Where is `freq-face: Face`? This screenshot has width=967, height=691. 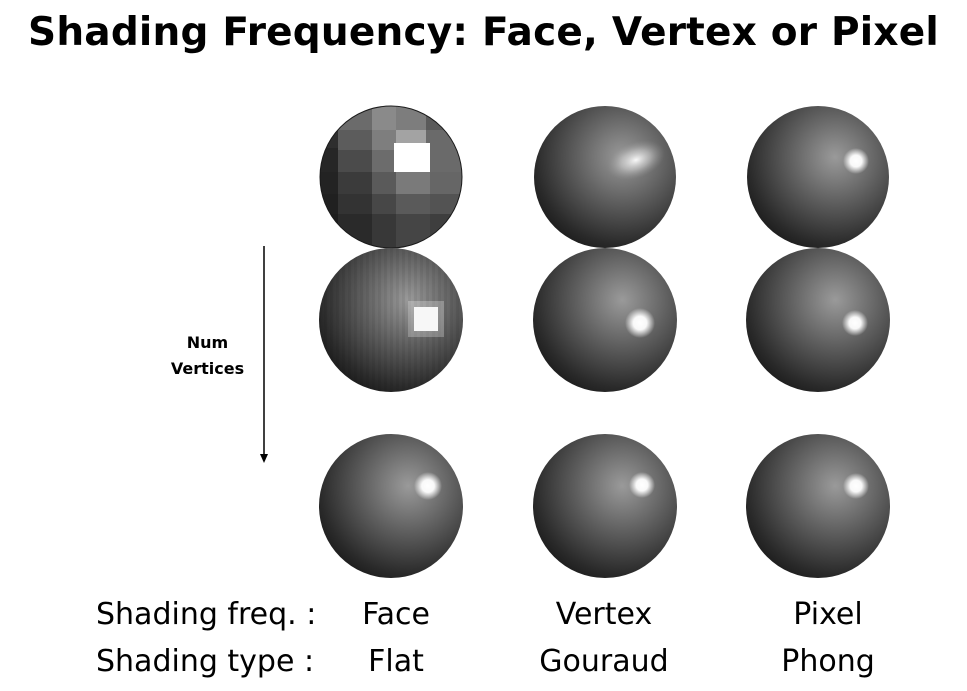 freq-face: Face is located at coordinates (396, 614).